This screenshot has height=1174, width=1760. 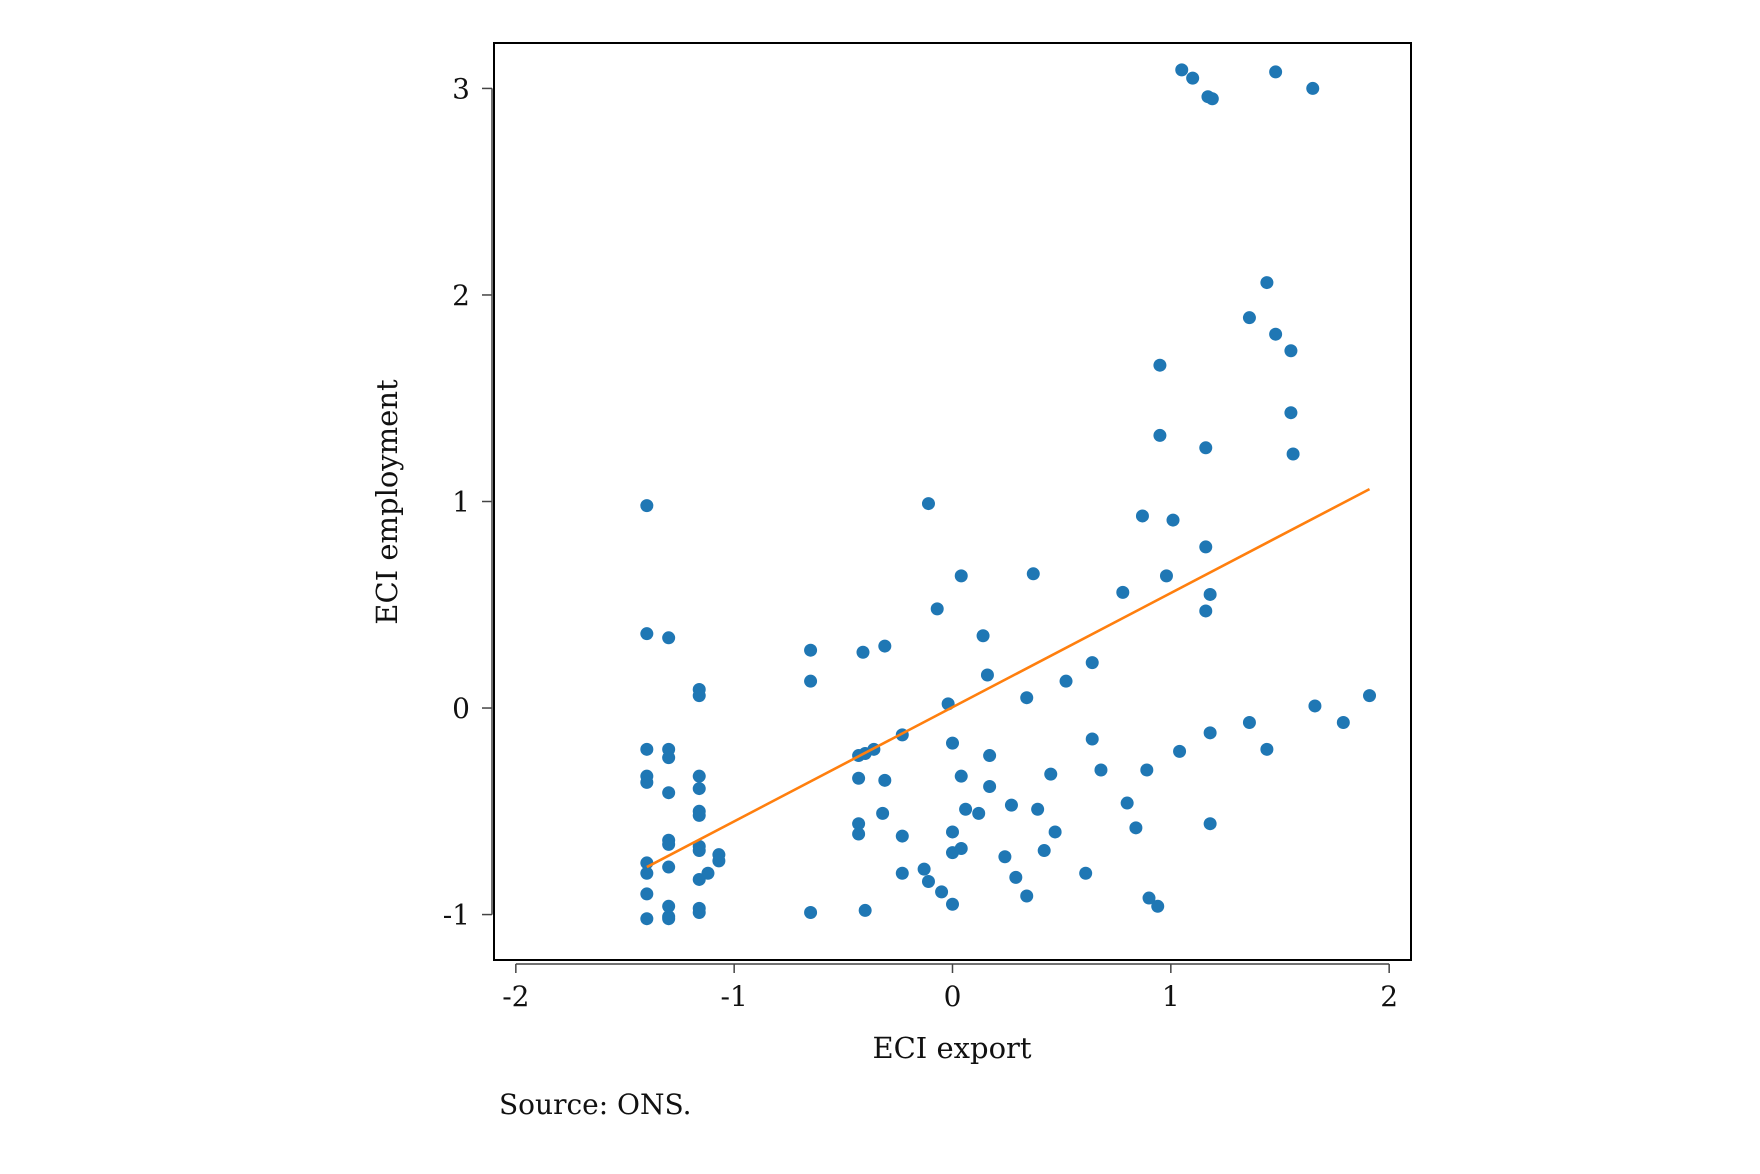 What do you see at coordinates (461, 88) in the screenshot?
I see `y-tick-label: 3` at bounding box center [461, 88].